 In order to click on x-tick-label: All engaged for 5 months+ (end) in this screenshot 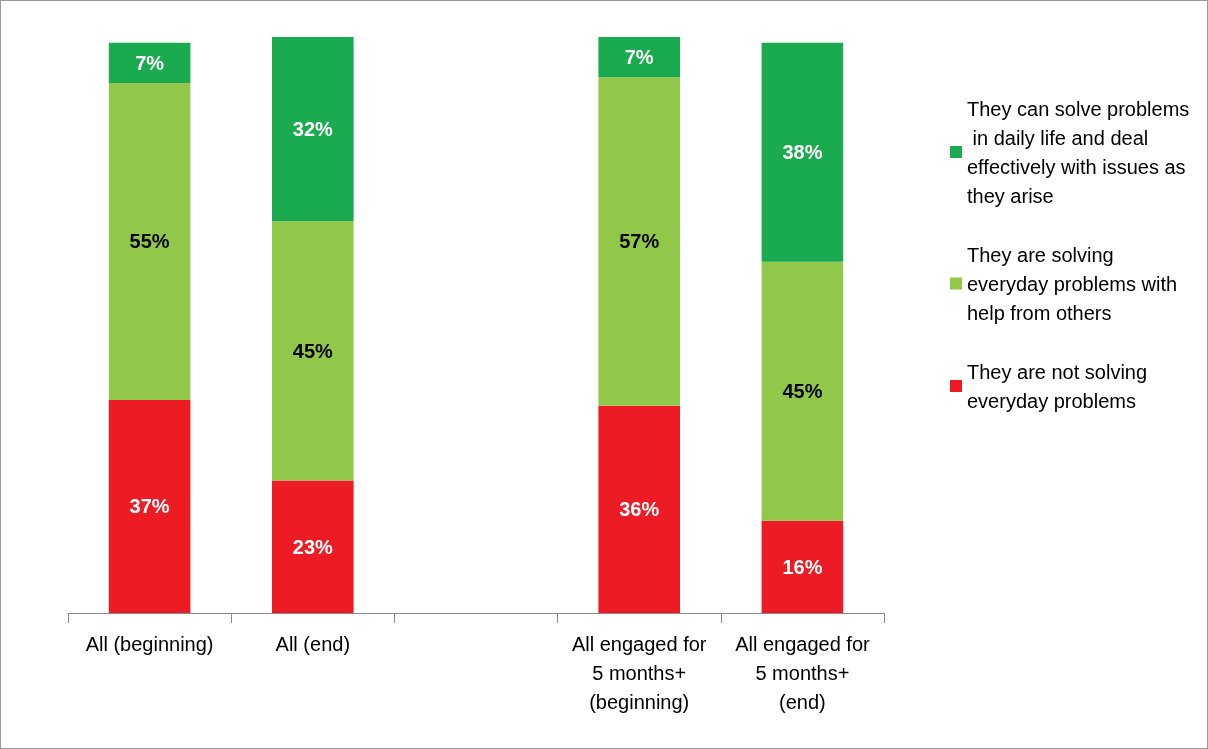, I will do `click(803, 672)`.